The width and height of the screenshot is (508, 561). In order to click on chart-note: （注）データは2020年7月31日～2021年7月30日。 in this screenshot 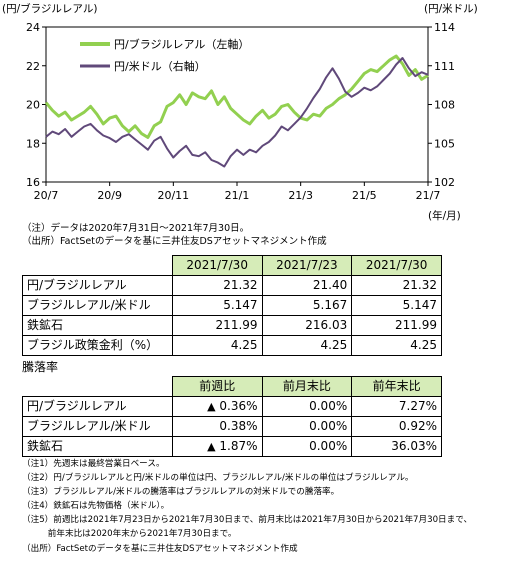, I will do `click(136, 228)`.